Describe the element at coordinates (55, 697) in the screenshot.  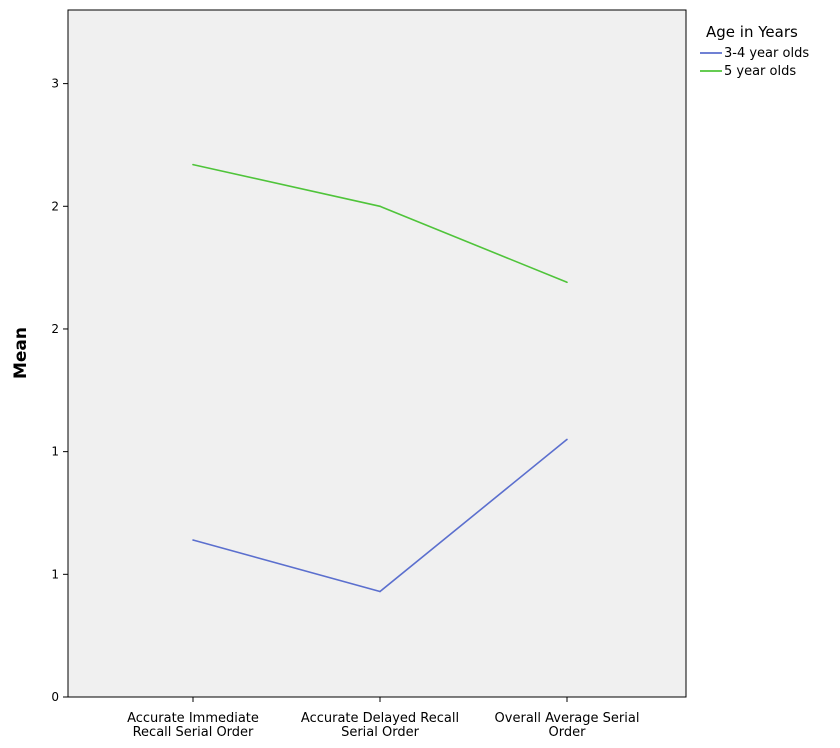
I see `y-tick-label: 0` at that location.